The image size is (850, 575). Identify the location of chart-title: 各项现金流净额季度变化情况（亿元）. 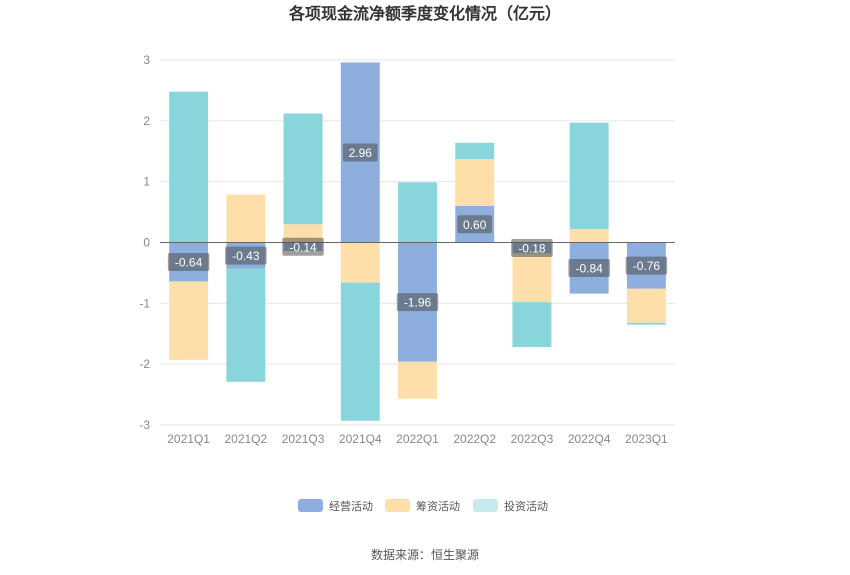
(424, 13).